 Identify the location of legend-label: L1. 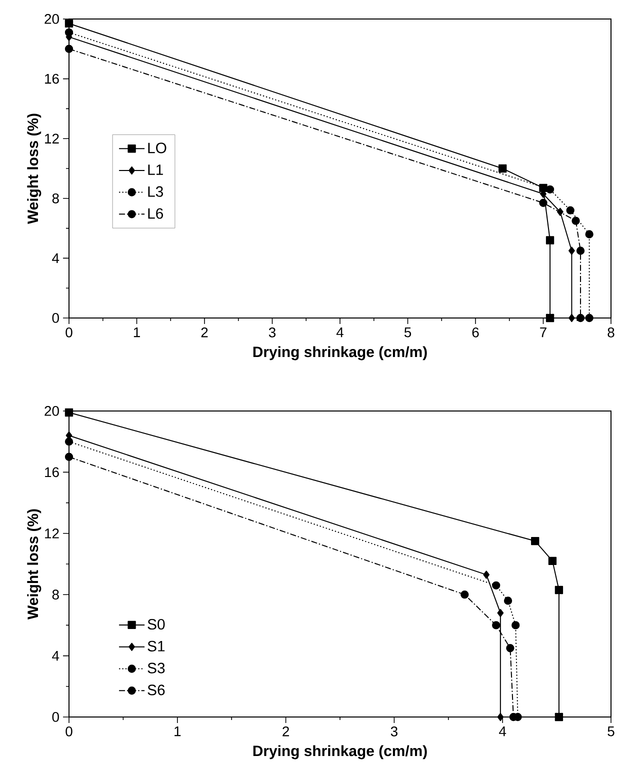
(155, 169).